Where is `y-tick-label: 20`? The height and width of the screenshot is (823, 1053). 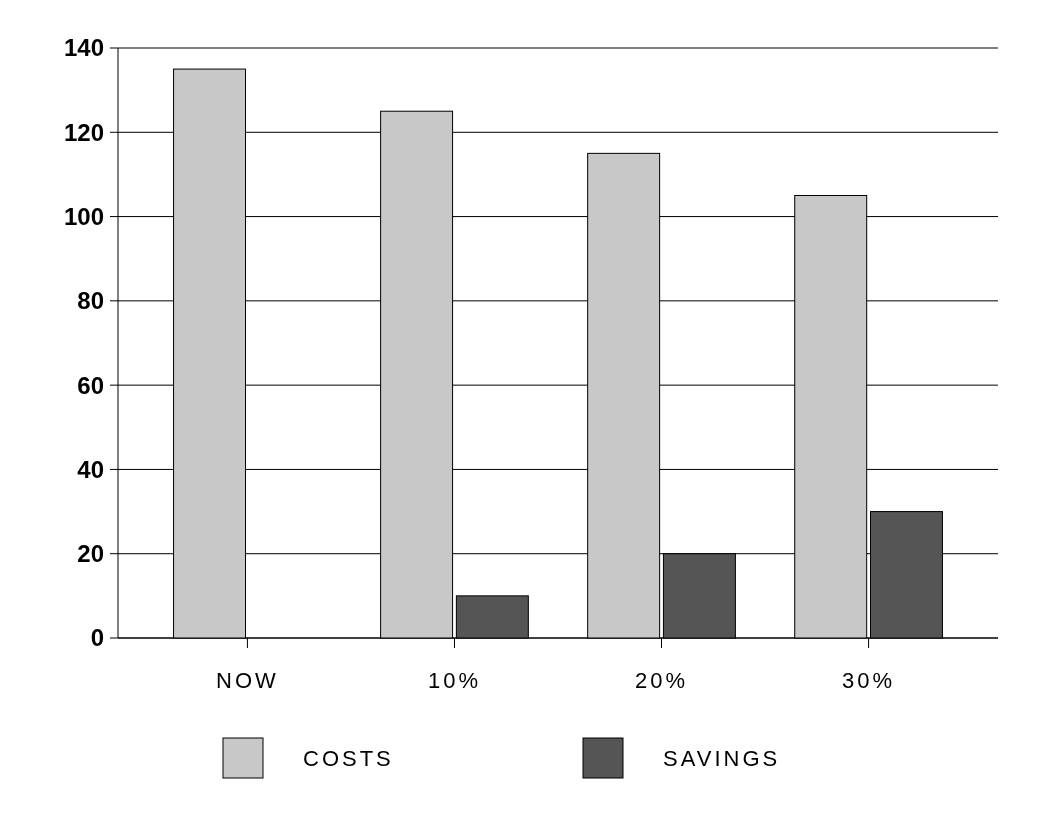 y-tick-label: 20 is located at coordinates (90, 554).